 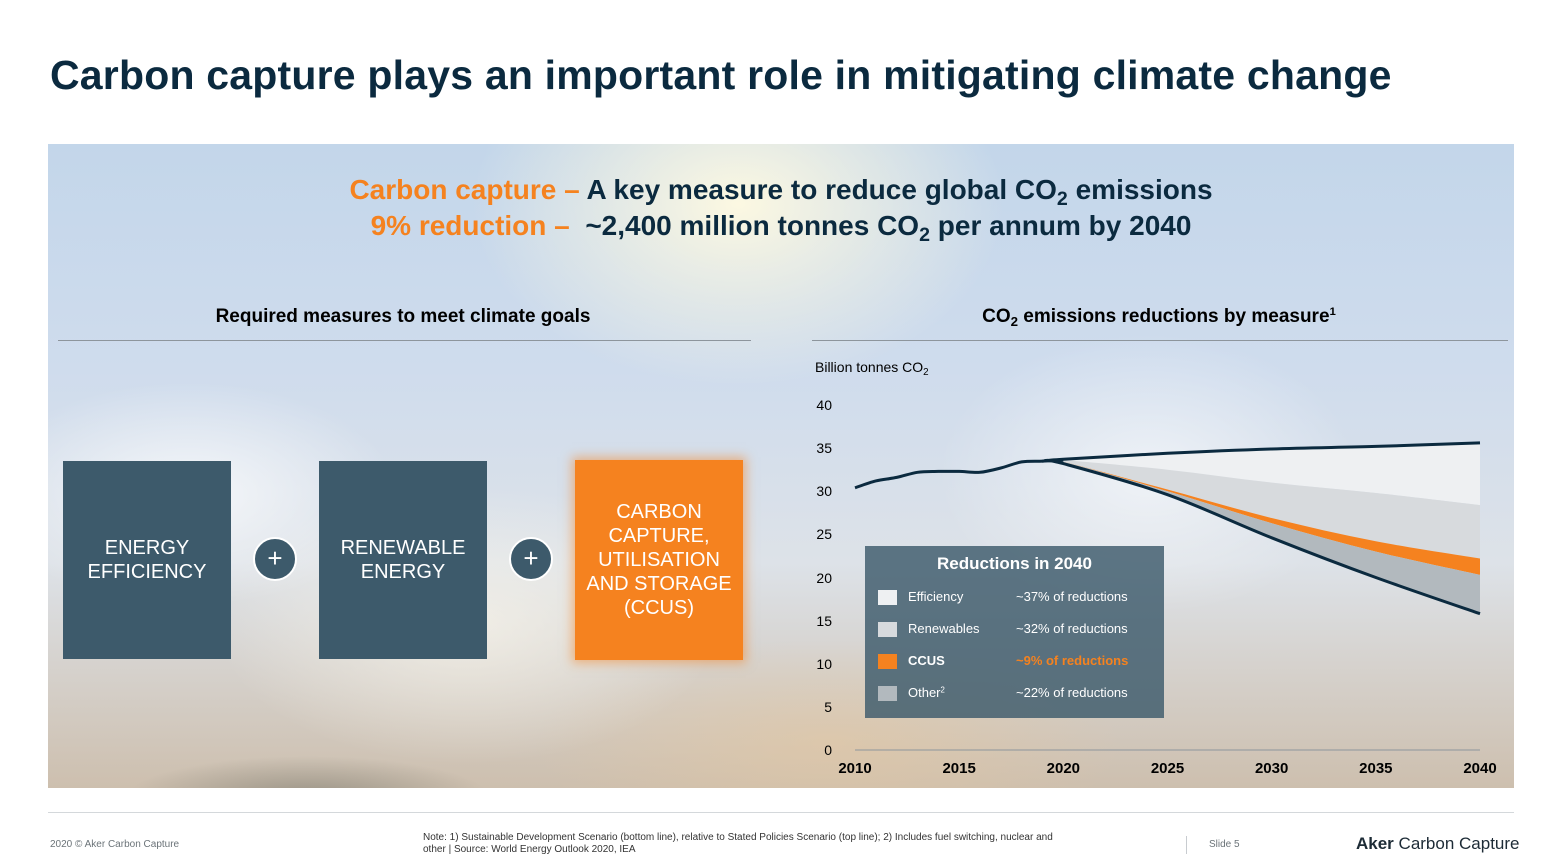 What do you see at coordinates (1261, 452) in the screenshot?
I see `stated-policies-line` at bounding box center [1261, 452].